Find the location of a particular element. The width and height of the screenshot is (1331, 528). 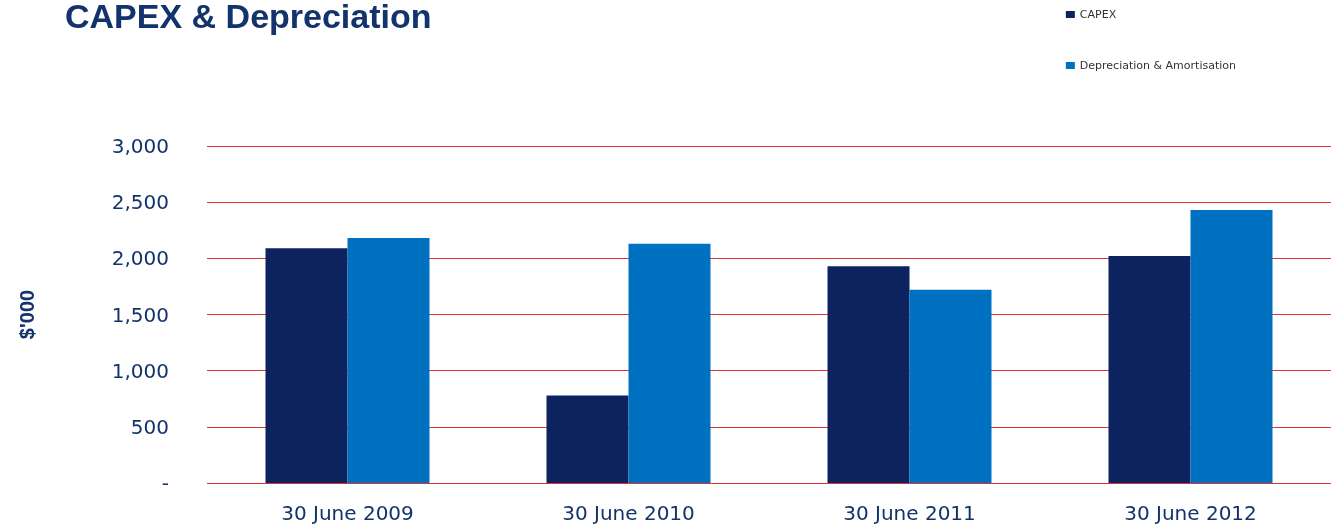

x-tick-label: 30 June 2012 is located at coordinates (1190, 513).